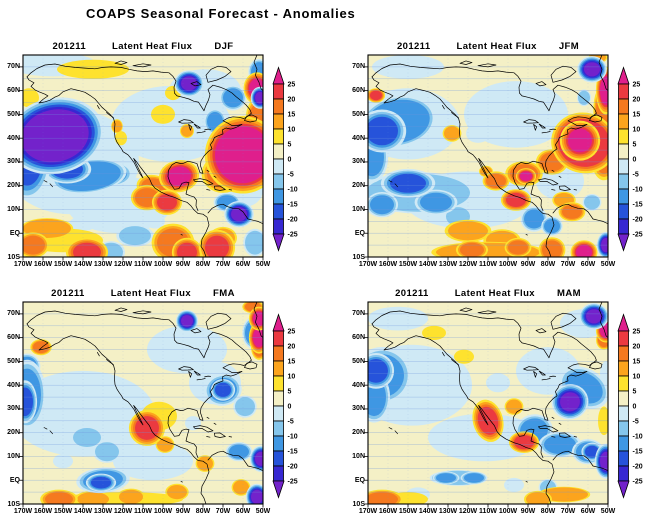  What do you see at coordinates (13, 456) in the screenshot?
I see `lat-label: 10N` at bounding box center [13, 456].